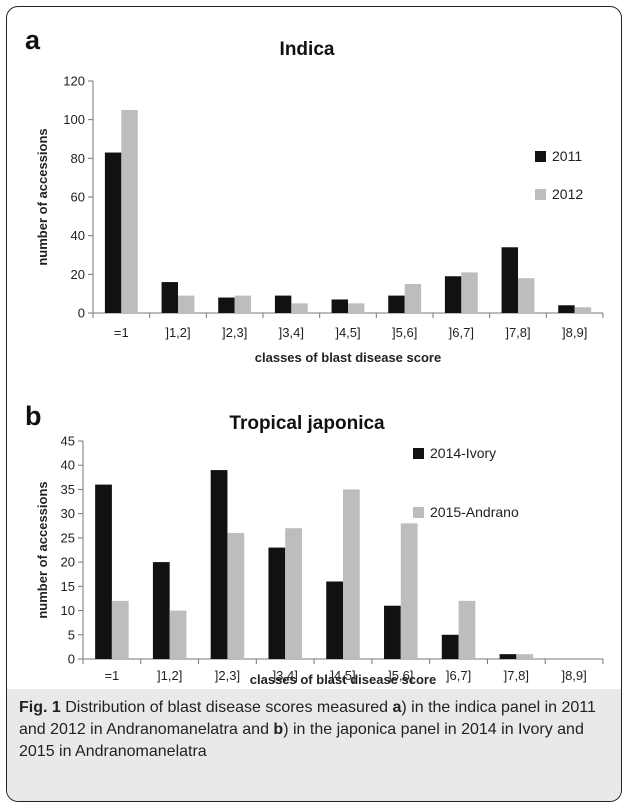 The image size is (630, 810). What do you see at coordinates (567, 156) in the screenshot?
I see `chart1-legend-label-1: 2011` at bounding box center [567, 156].